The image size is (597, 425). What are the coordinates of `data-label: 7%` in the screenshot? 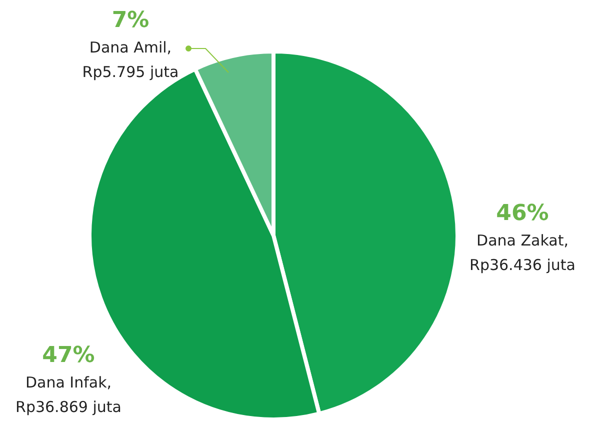 It's located at (131, 20).